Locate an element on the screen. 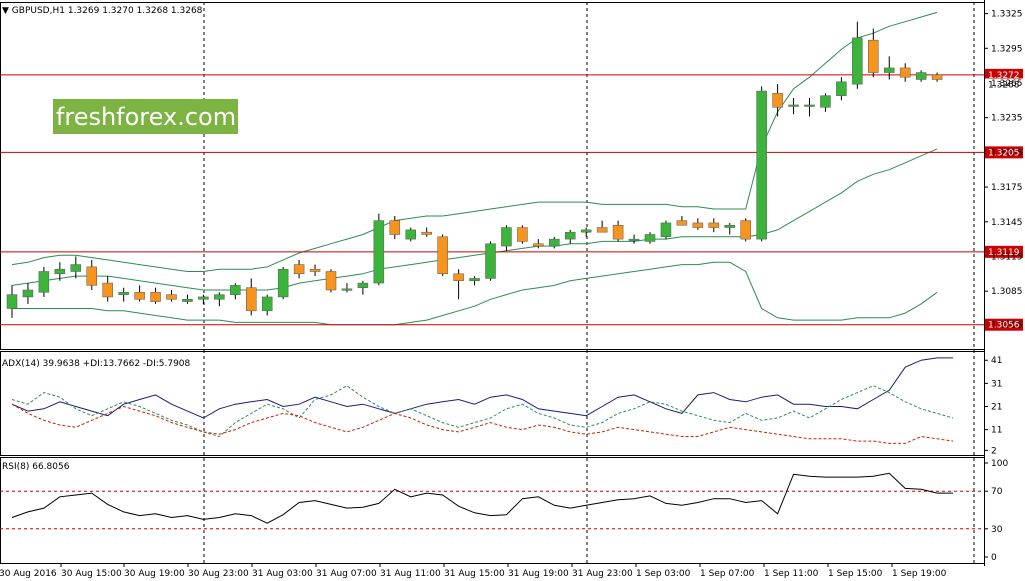 The image size is (1025, 581). time-tick-label: 1 Sep 07:00 is located at coordinates (727, 574).